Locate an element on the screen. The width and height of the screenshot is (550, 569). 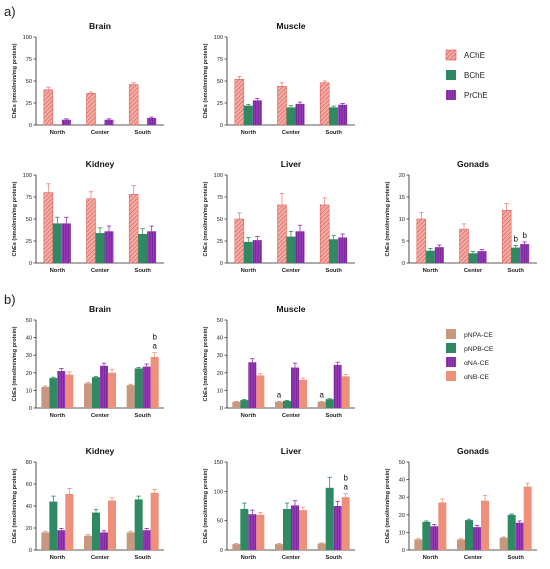
y-tick-label: 20 is located at coordinates (220, 374).